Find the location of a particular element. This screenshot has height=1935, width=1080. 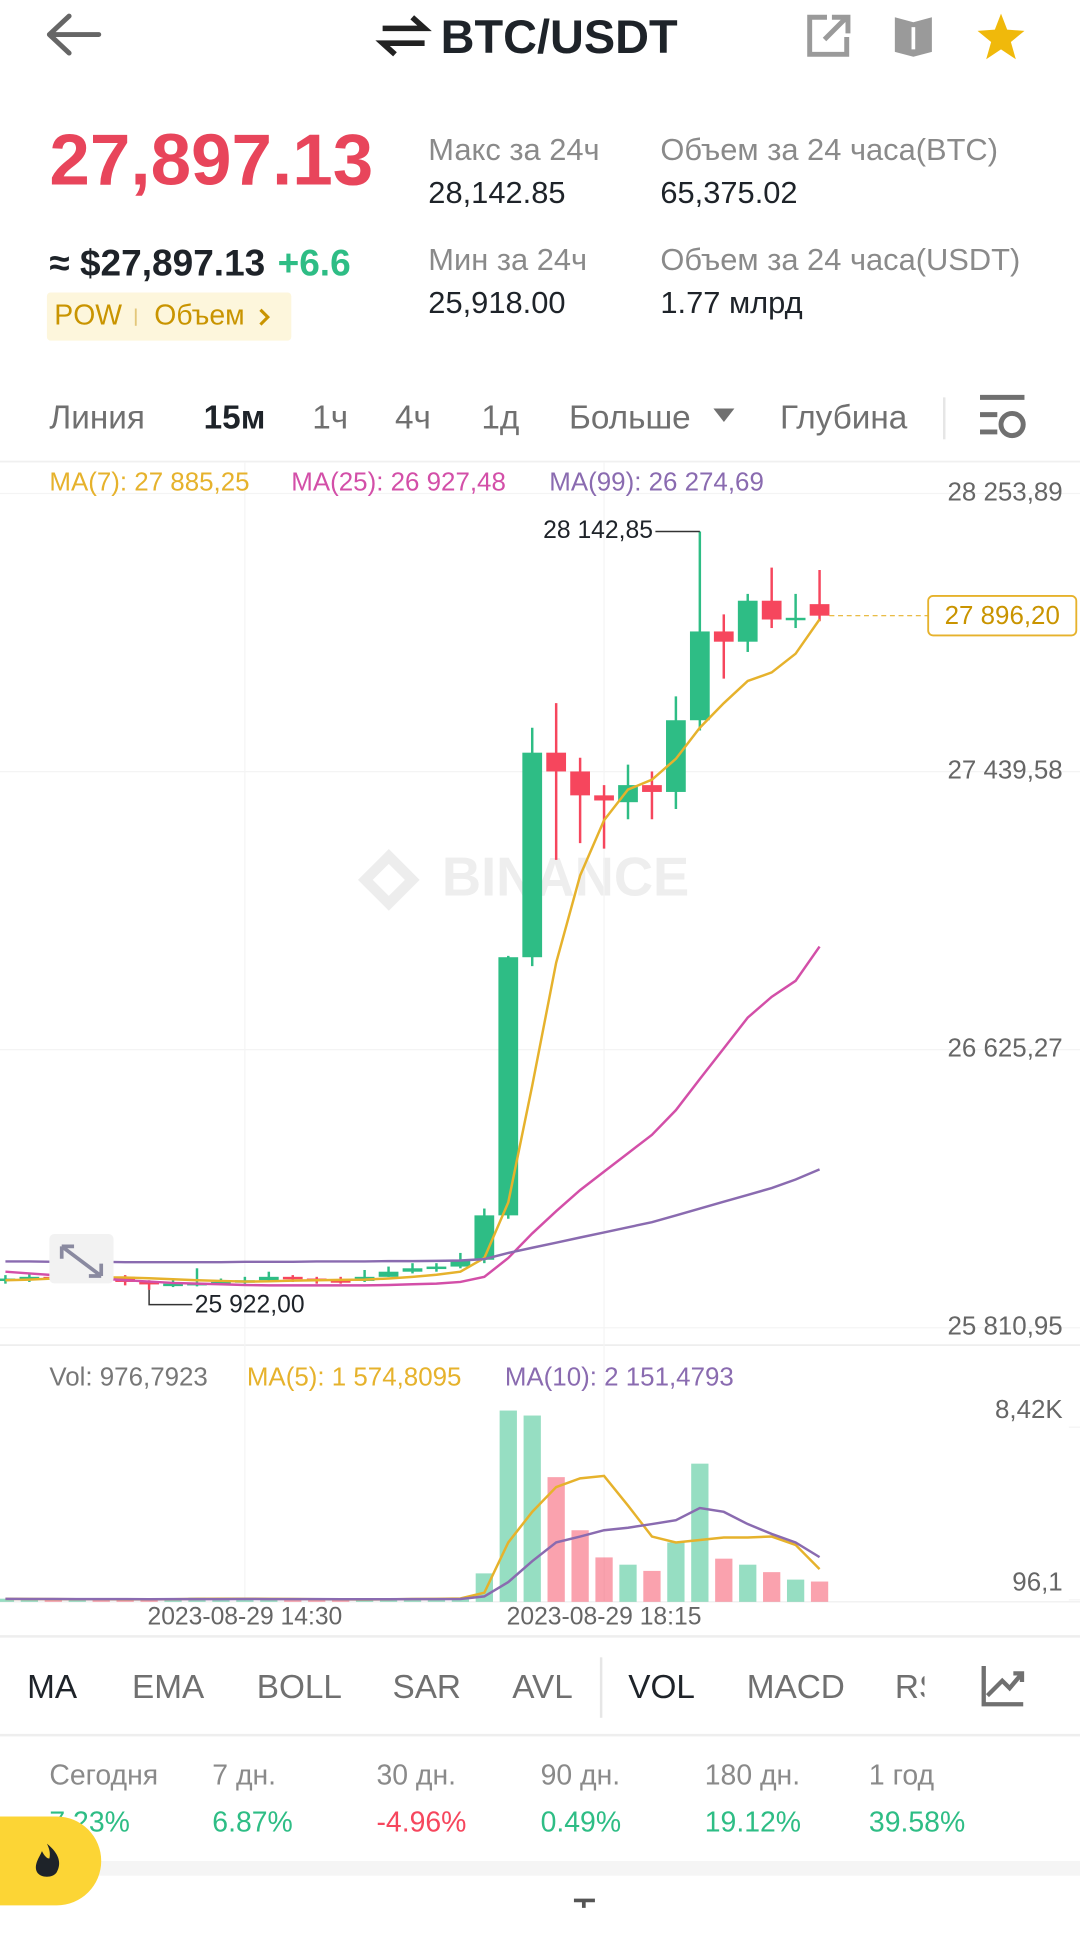

last-price-label: 27 896,20 is located at coordinates (1002, 616).